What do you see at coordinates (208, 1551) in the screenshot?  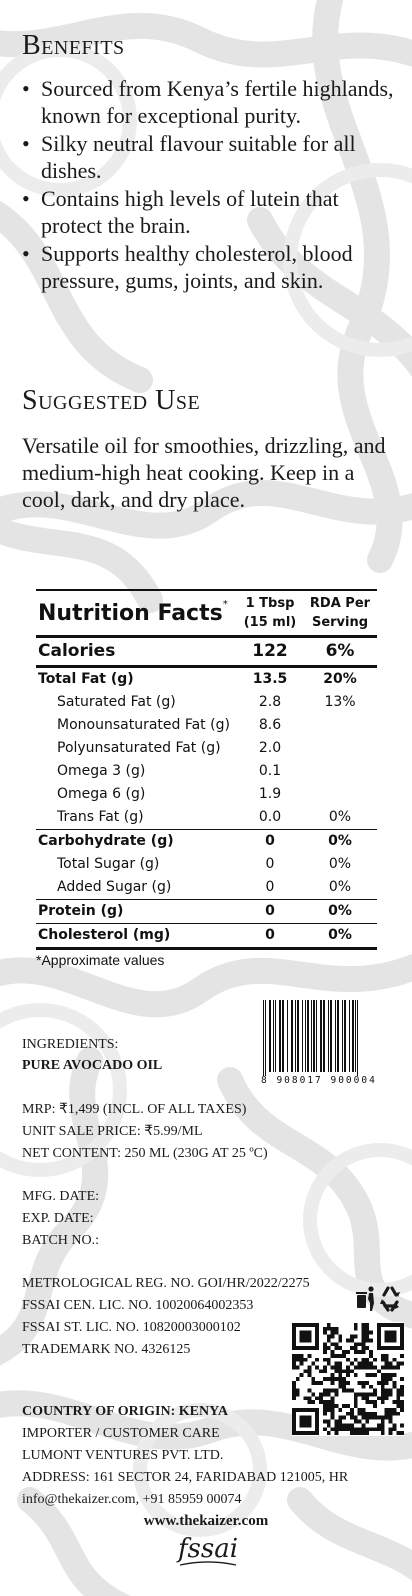 I see `fssai-logo: fssai` at bounding box center [208, 1551].